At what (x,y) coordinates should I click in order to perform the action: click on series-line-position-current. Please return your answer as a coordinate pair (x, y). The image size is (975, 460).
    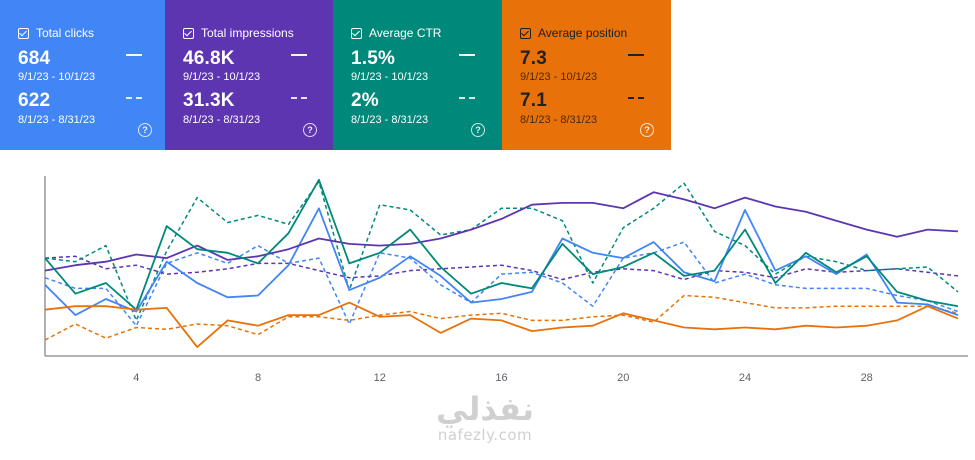
    Looking at the image, I should click on (501, 325).